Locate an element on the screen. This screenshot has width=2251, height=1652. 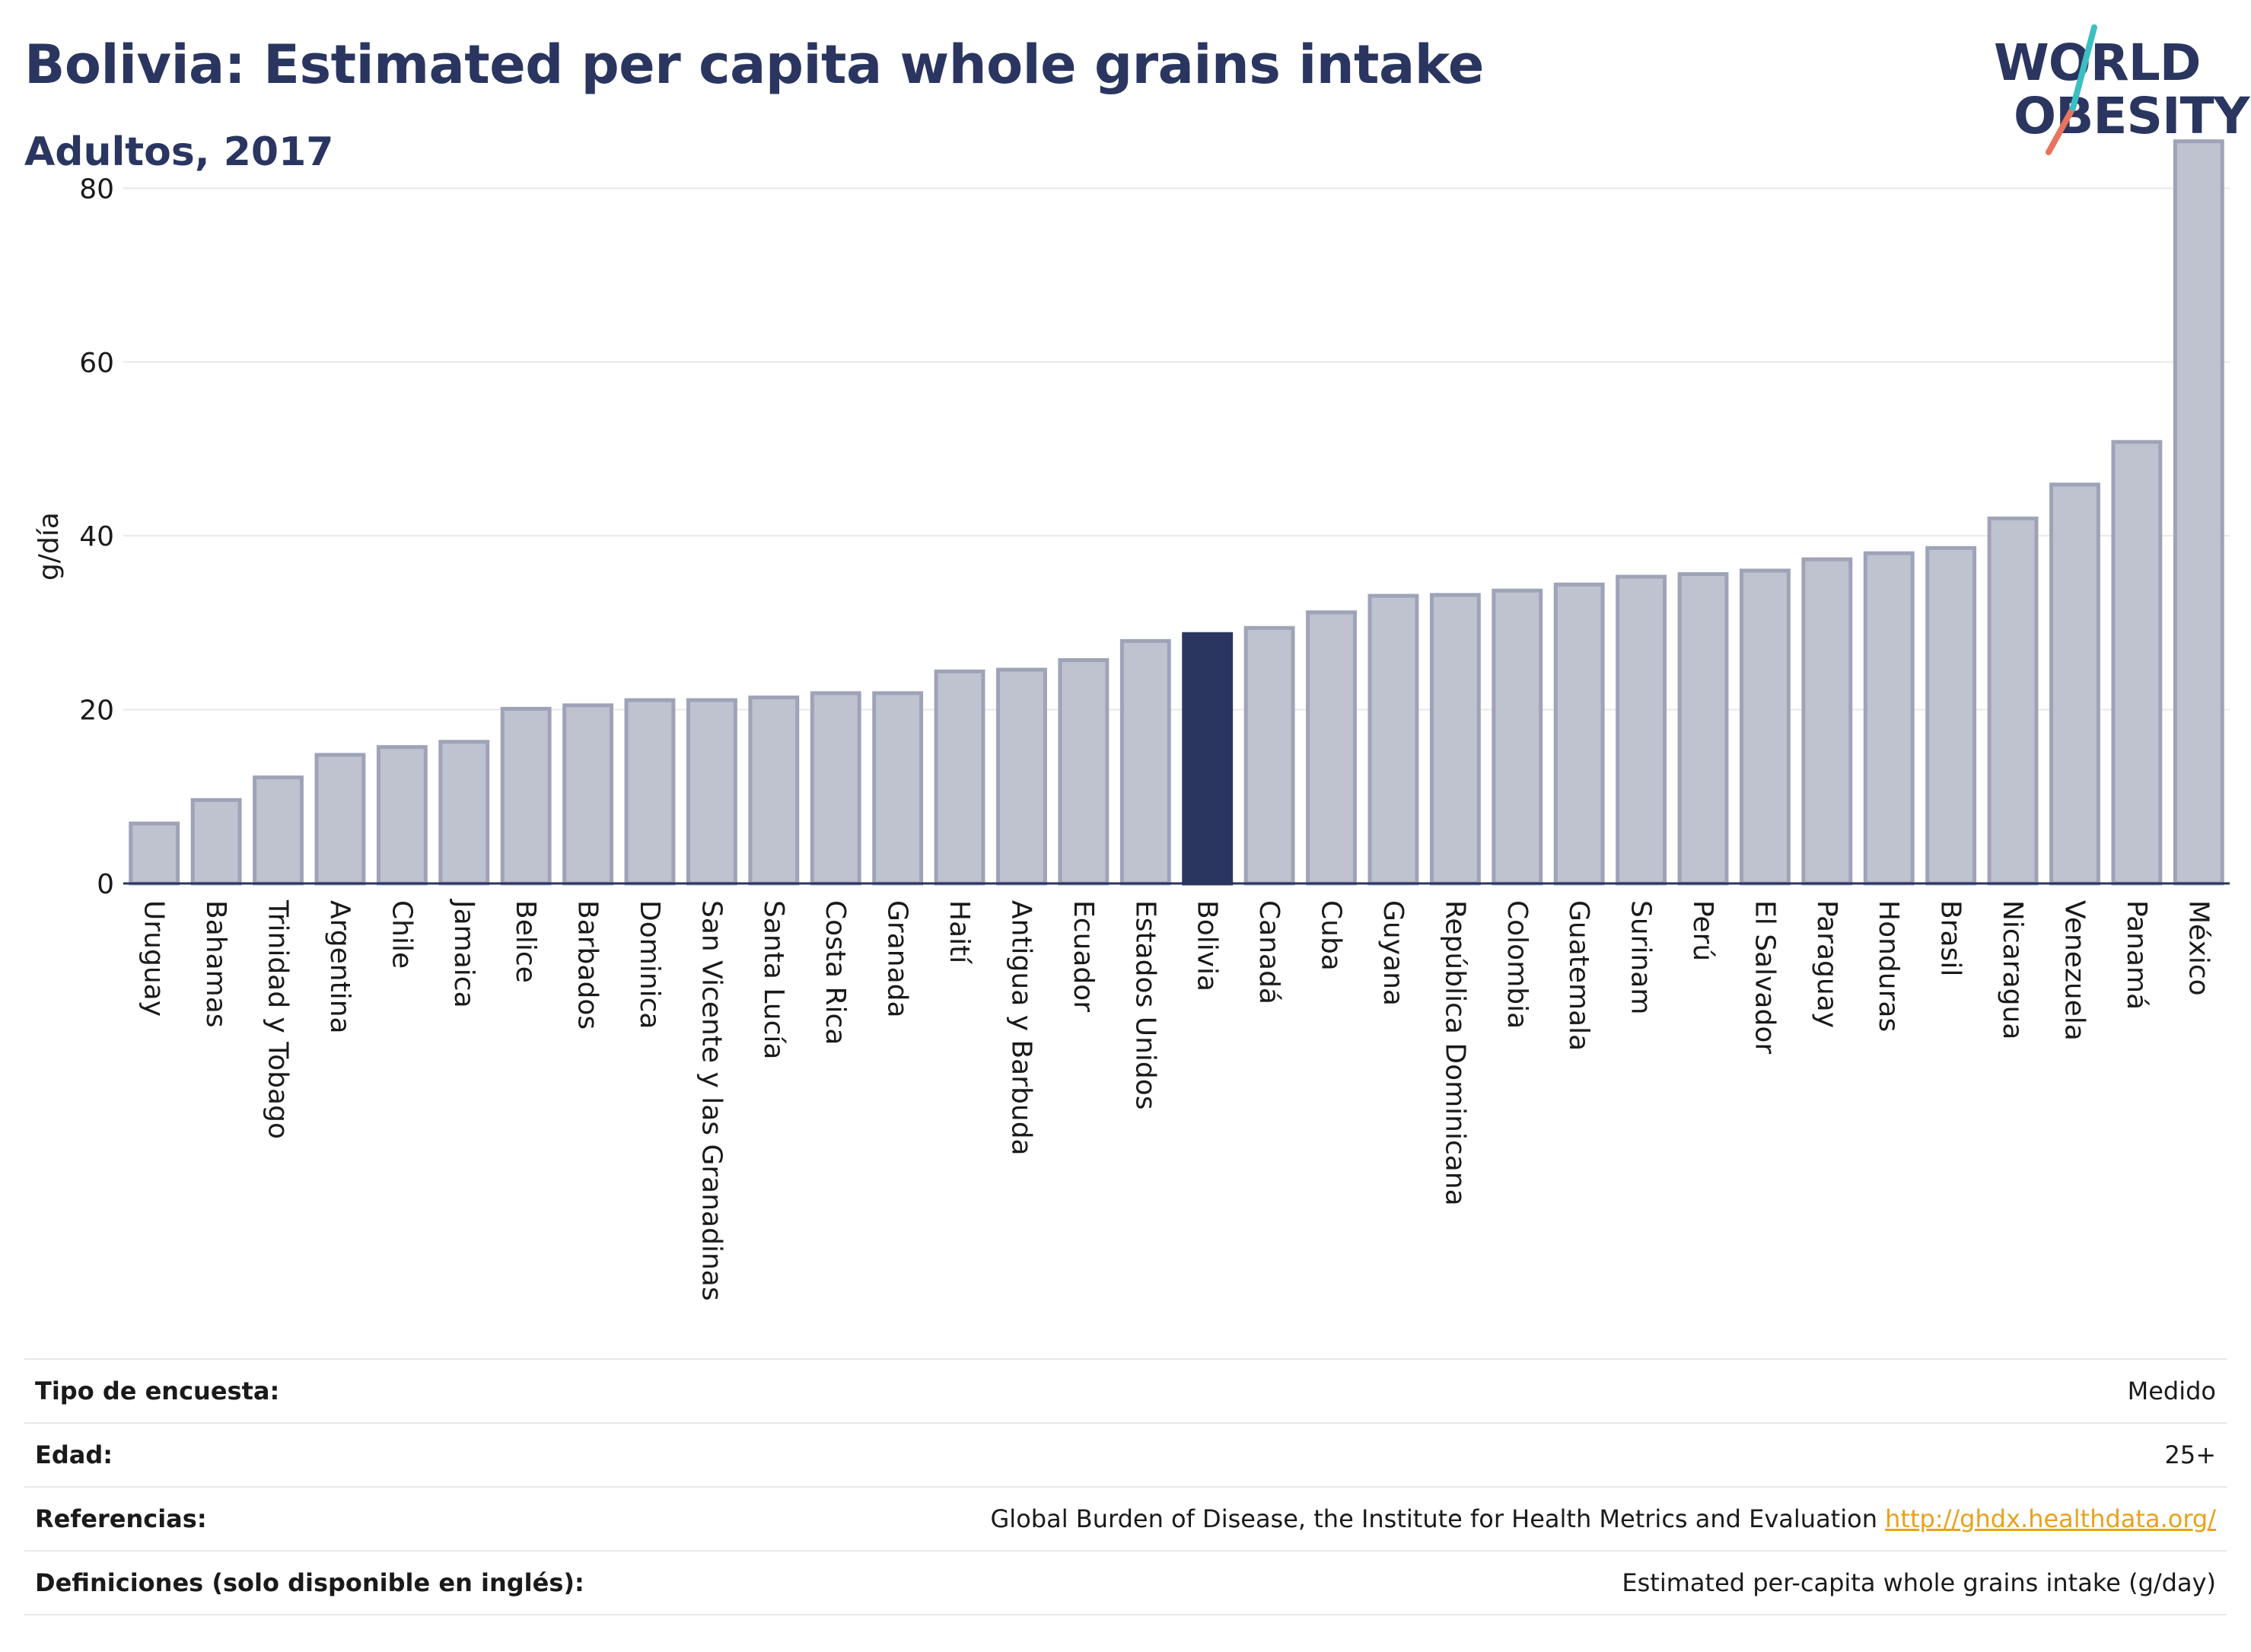
x-tick-label: Dominica is located at coordinates (649, 965).